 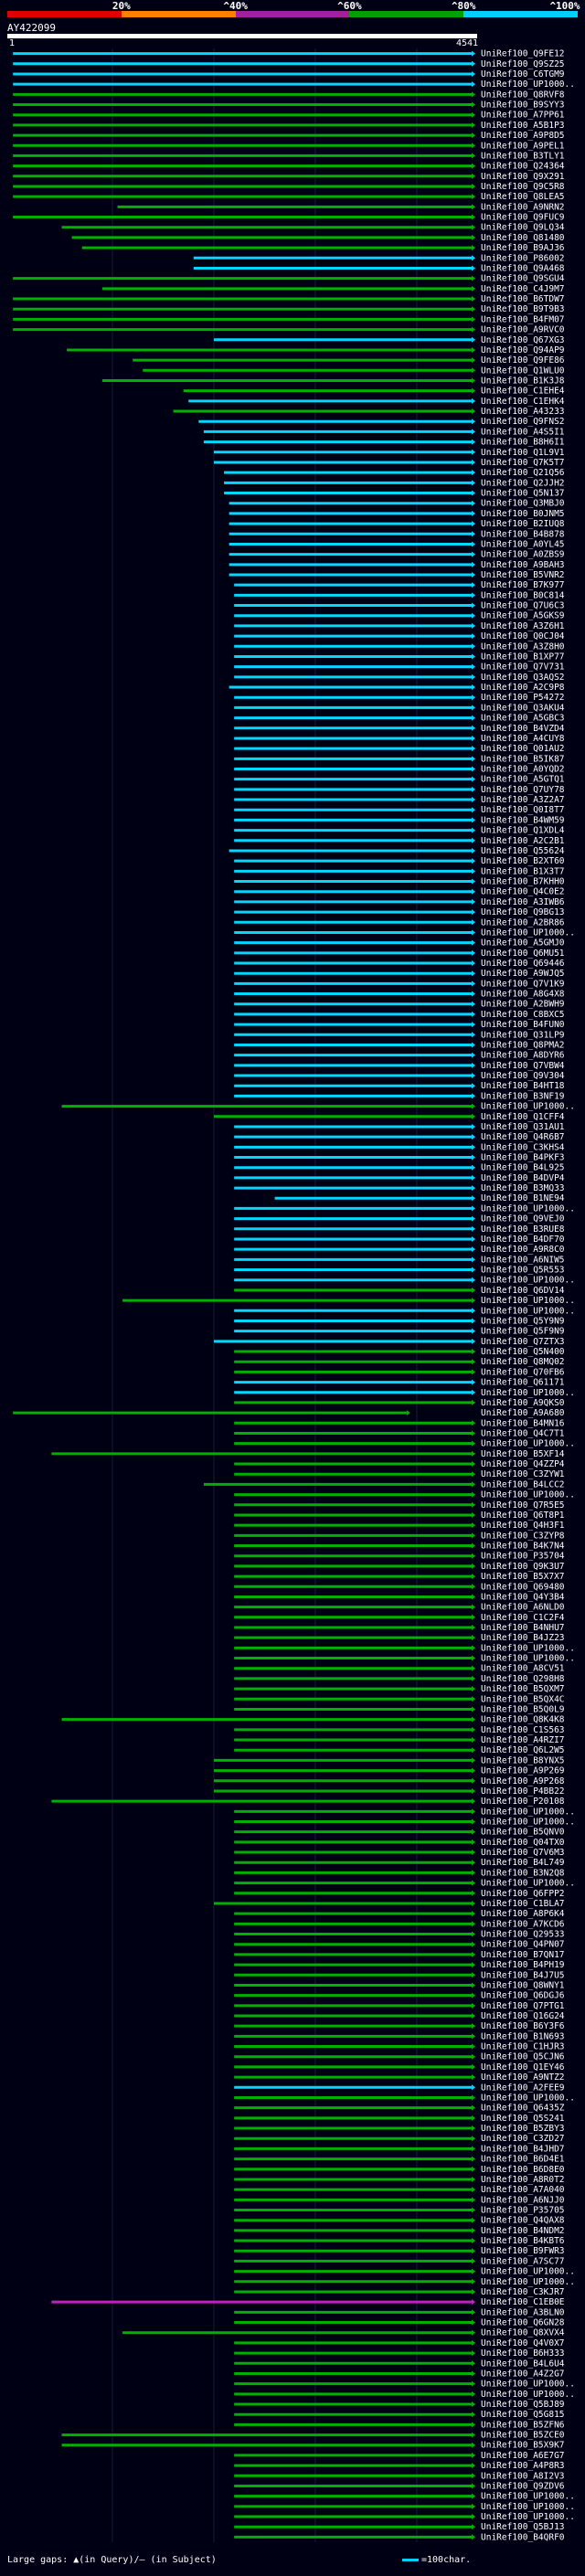 I want to click on hit-label: UniRef100_A8DYR6, so click(x=523, y=1056).